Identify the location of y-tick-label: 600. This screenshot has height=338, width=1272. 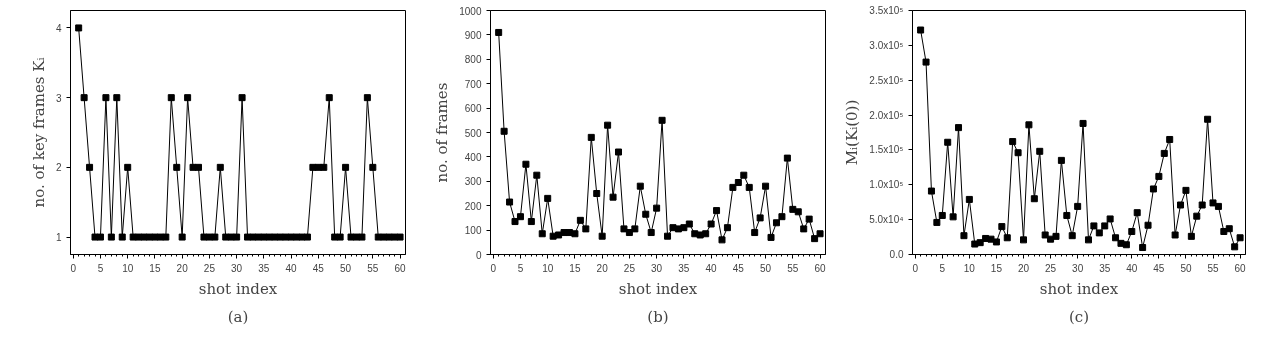
(473, 109).